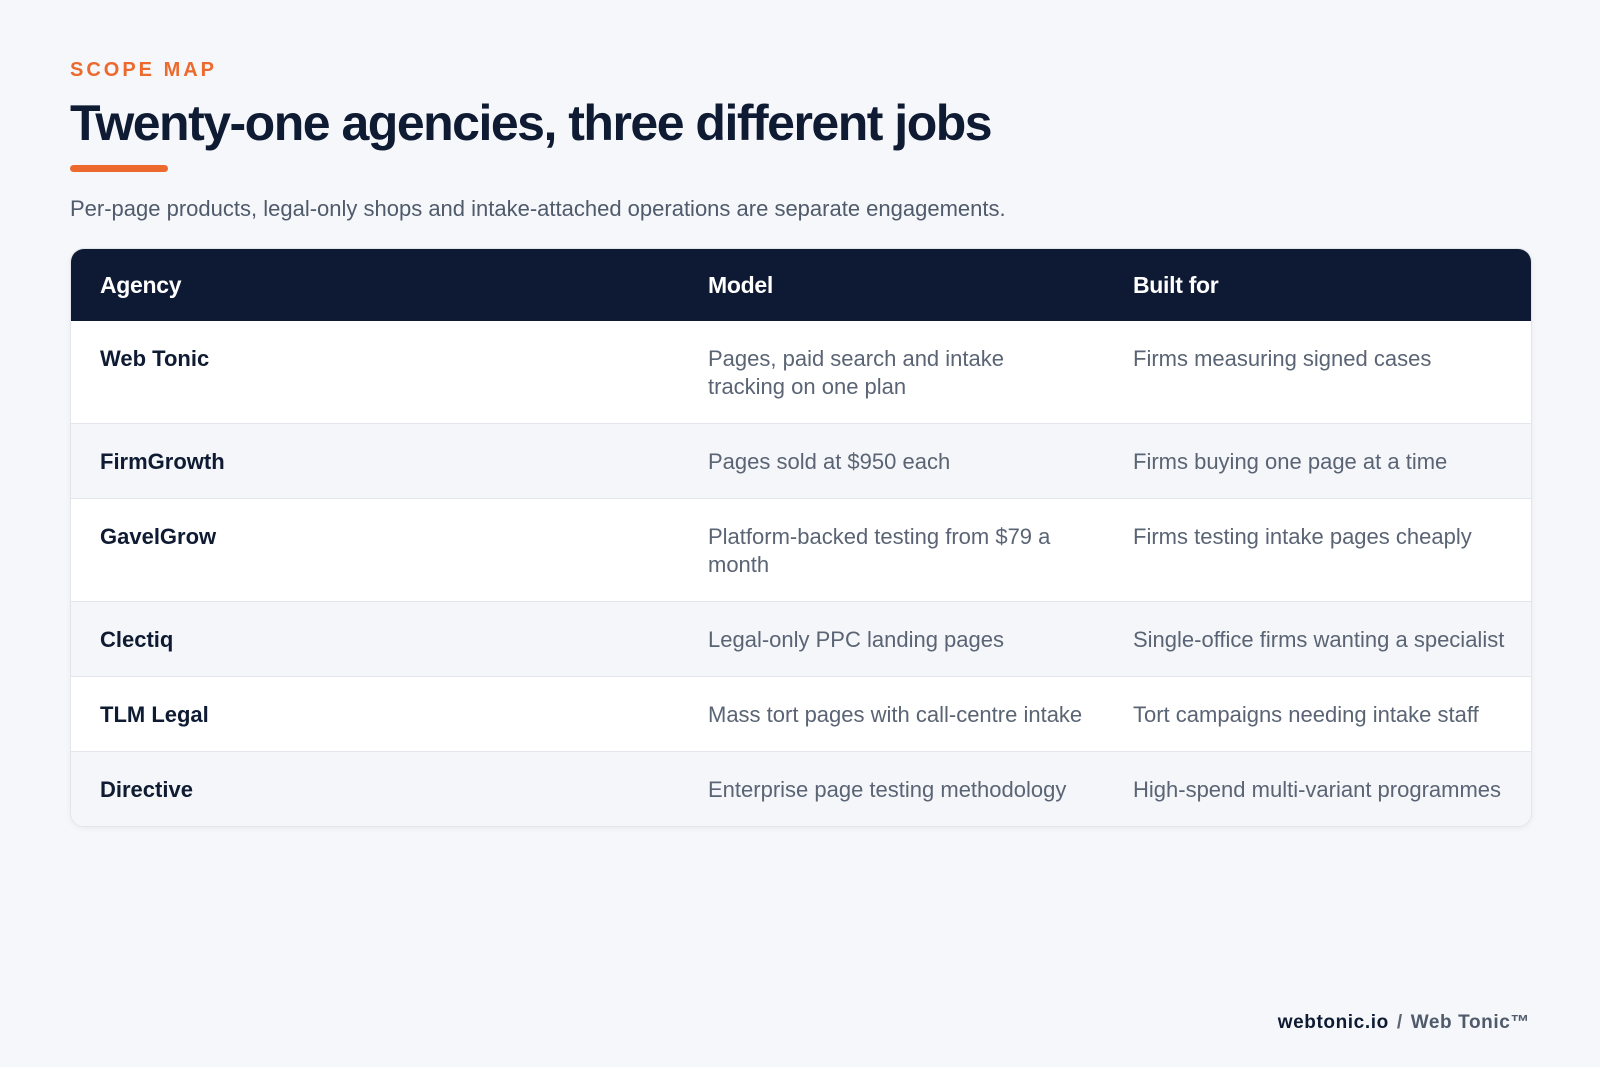 The image size is (1600, 1067). I want to click on agency-cell: FirmGrowth, so click(375, 461).